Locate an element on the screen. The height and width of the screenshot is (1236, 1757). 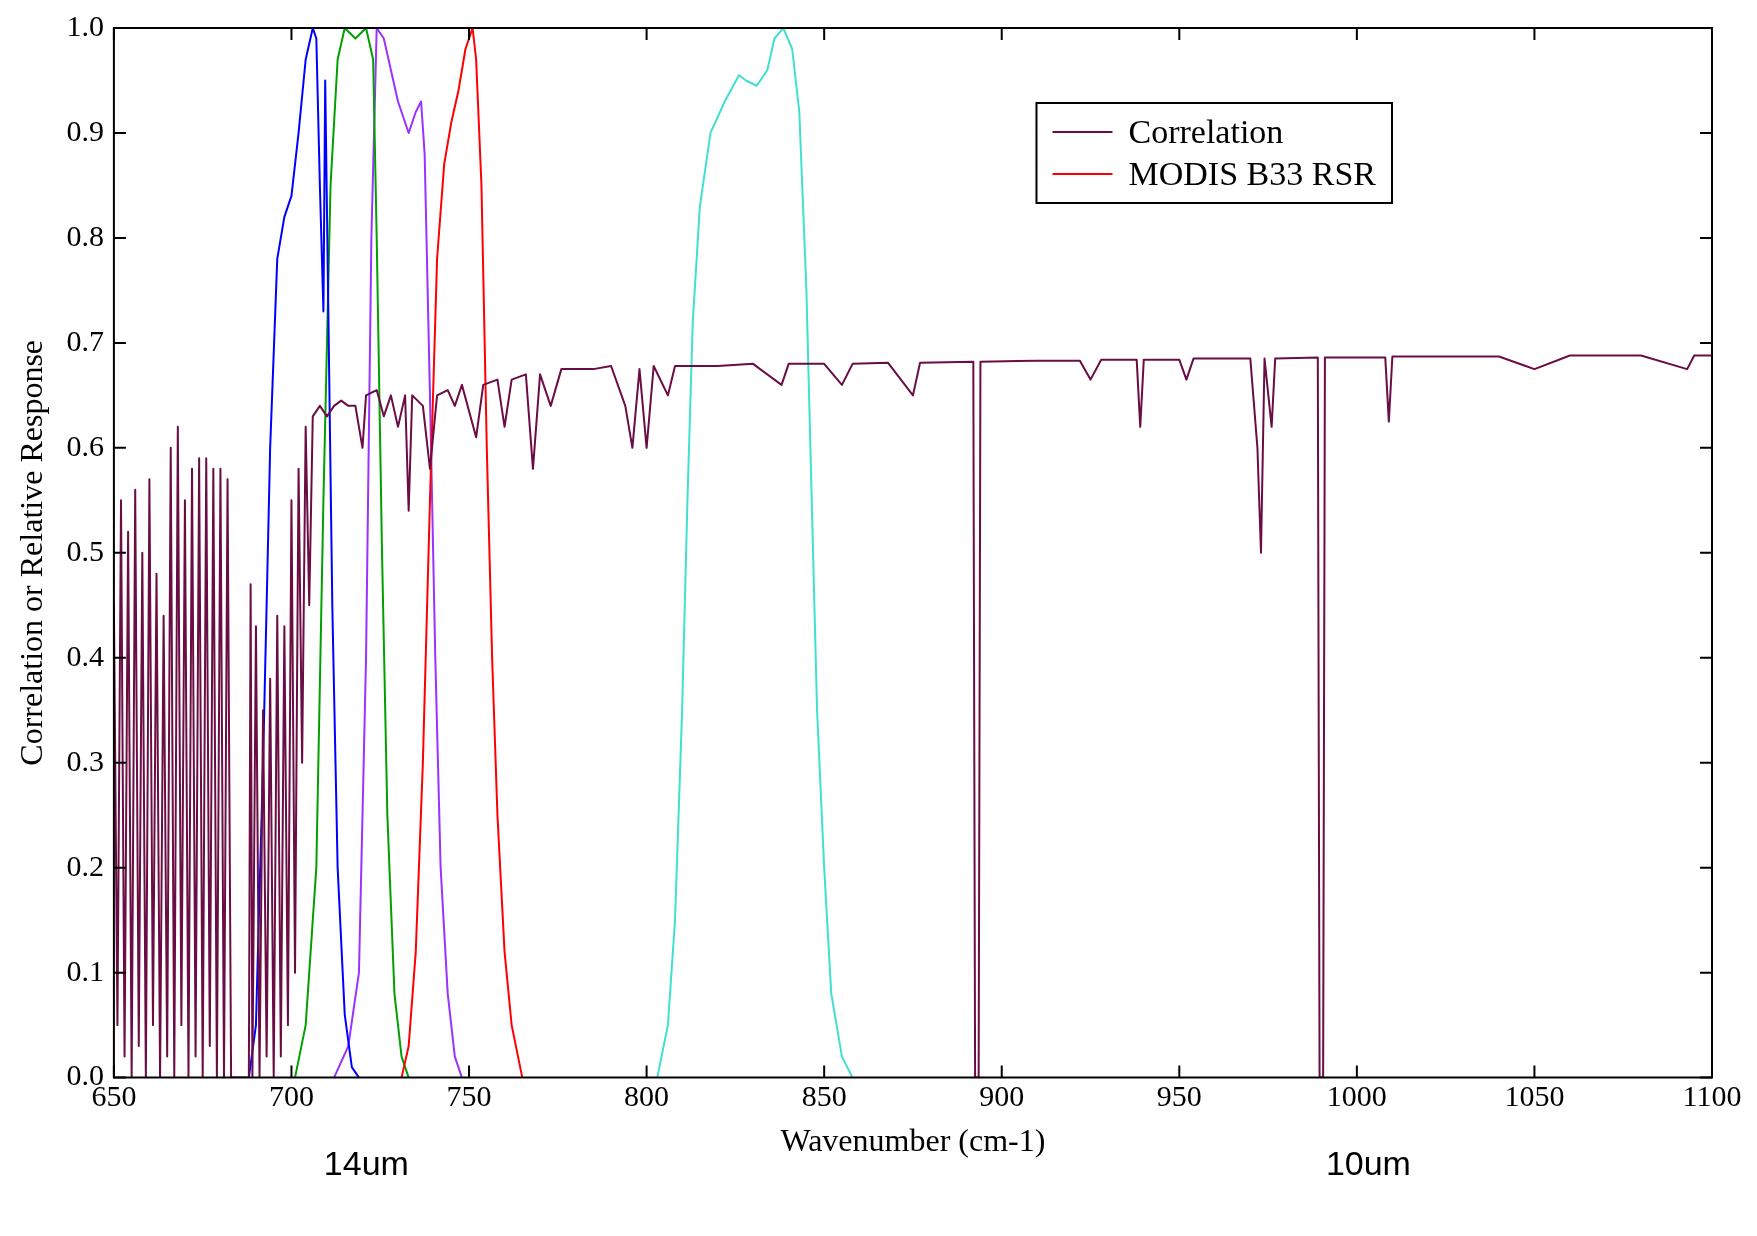
x-tick-label: 700 is located at coordinates (291, 1096).